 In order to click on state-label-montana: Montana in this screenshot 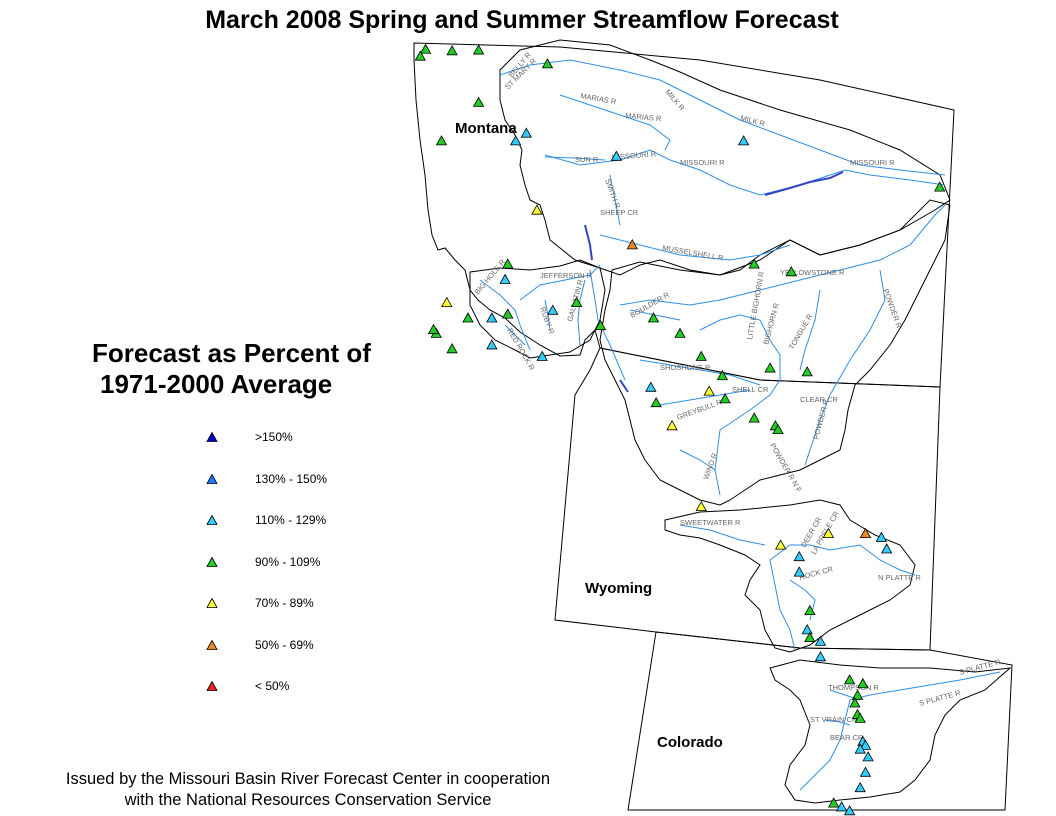, I will do `click(486, 128)`.